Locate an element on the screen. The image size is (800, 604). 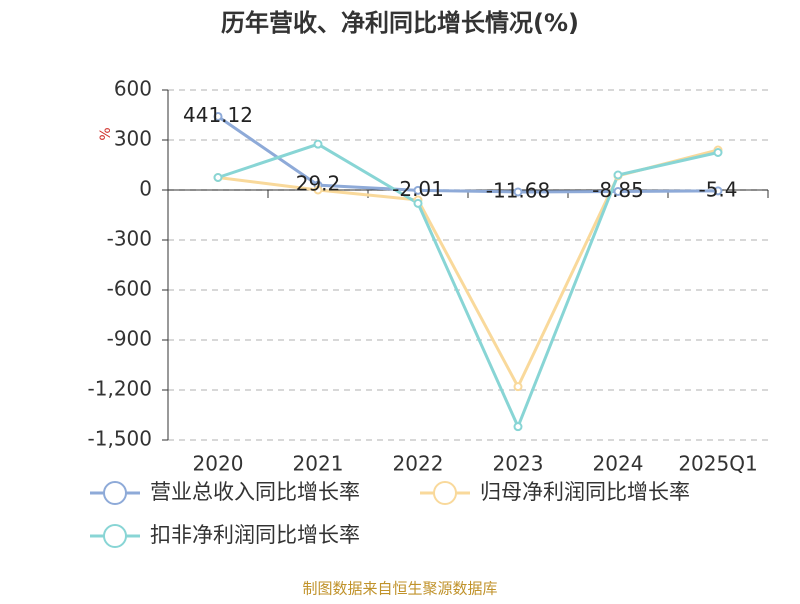
y-tick-label: 300 is located at coordinates (133, 139).